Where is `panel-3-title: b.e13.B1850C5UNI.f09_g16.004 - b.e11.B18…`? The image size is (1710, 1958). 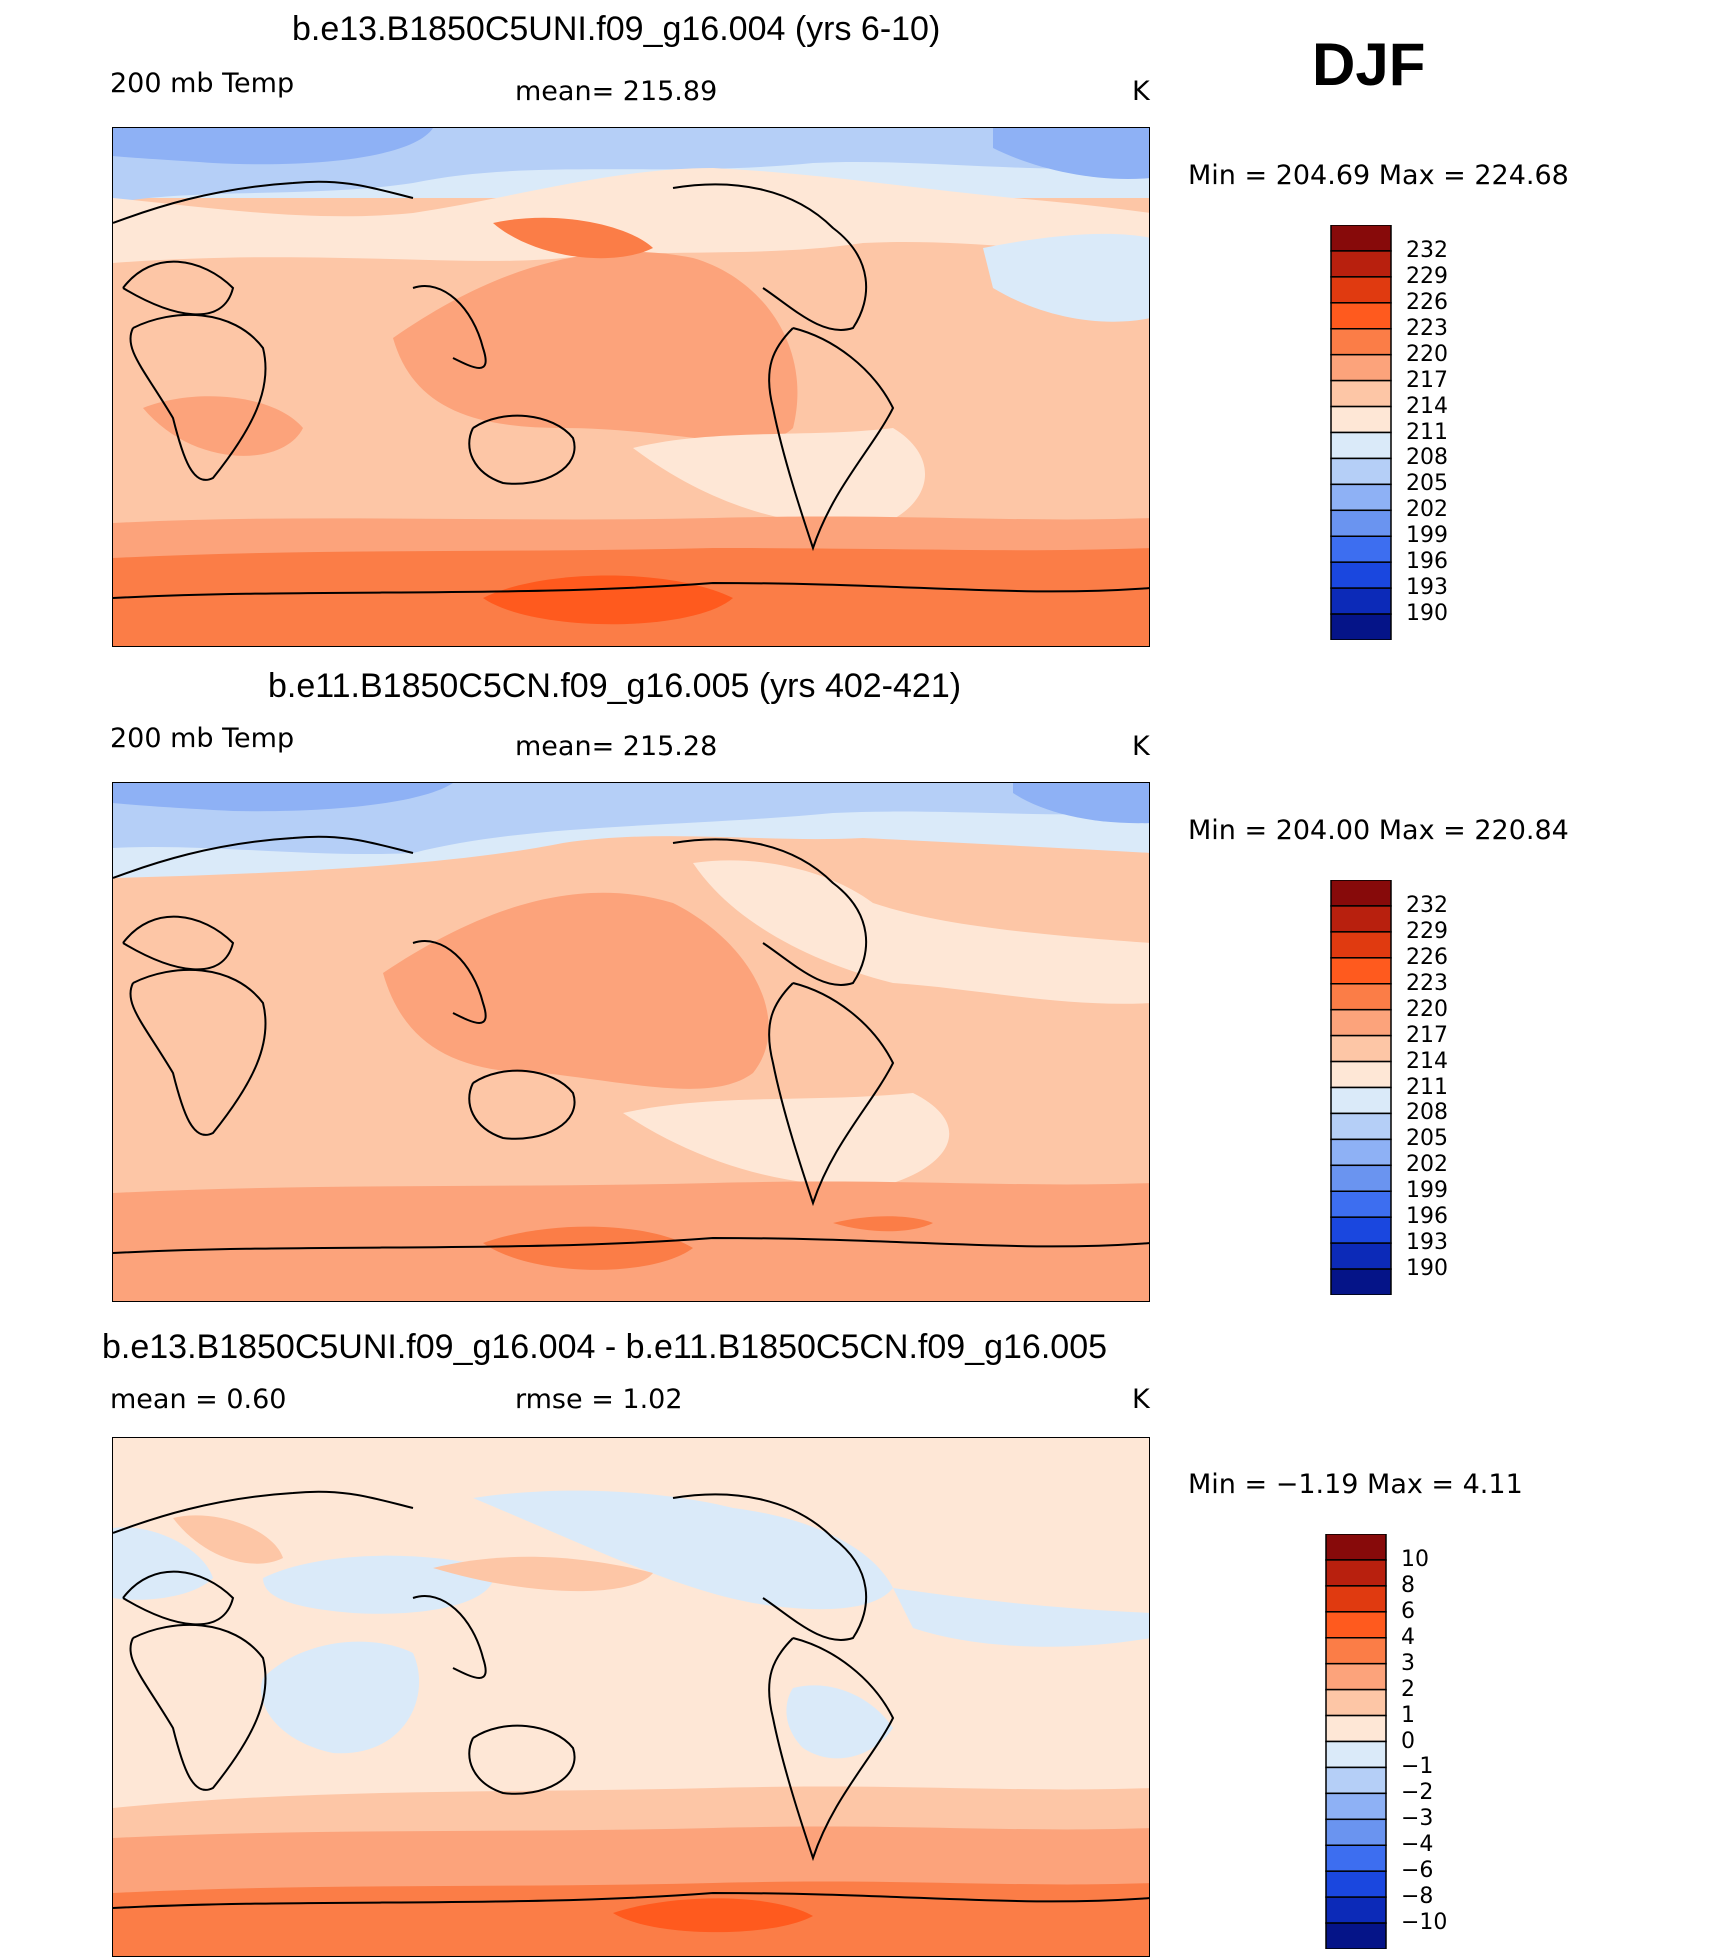 panel-3-title: b.e13.B1850C5UNI.f09_g16.004 - b.e11.B18… is located at coordinates (605, 1347).